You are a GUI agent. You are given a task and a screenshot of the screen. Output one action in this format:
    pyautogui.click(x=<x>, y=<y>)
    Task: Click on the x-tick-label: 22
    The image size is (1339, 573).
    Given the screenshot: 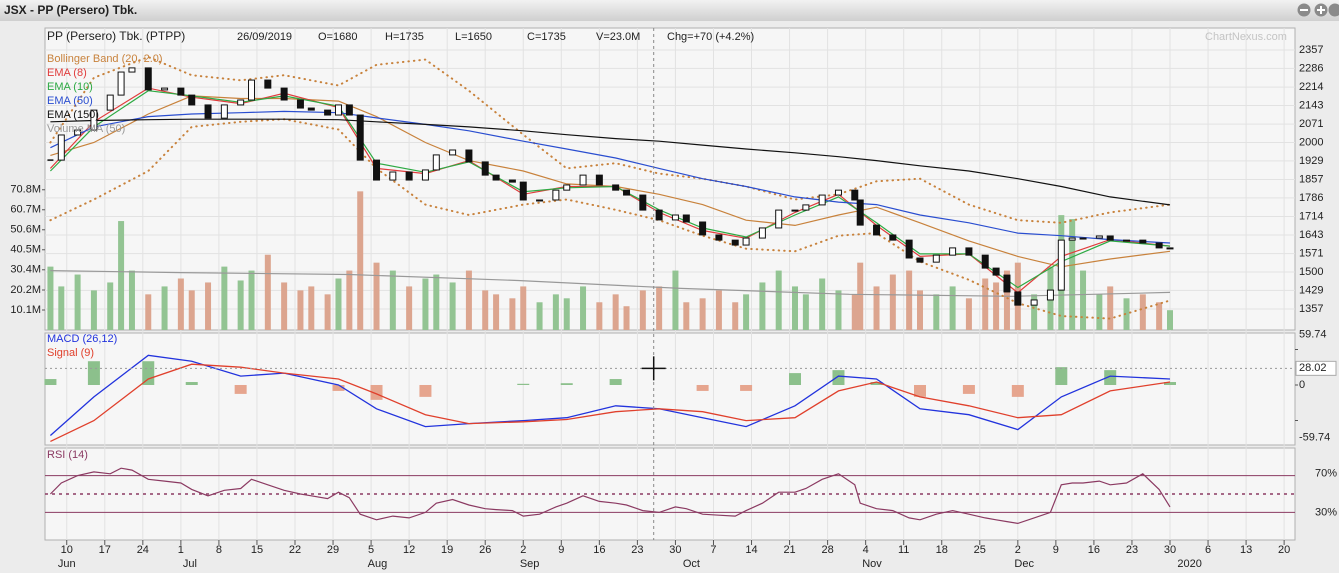 What is the action you would take?
    pyautogui.click(x=295, y=550)
    